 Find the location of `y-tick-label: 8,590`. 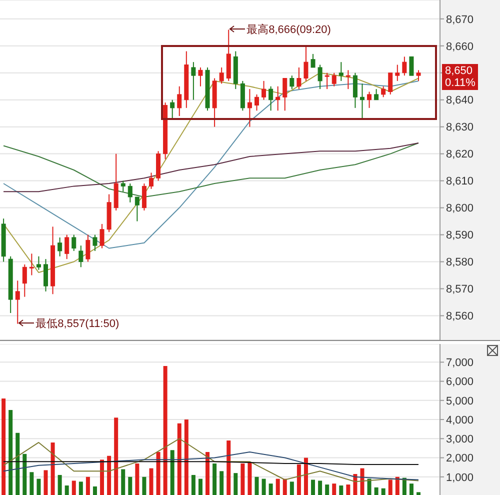

y-tick-label: 8,590 is located at coordinates (460, 236).